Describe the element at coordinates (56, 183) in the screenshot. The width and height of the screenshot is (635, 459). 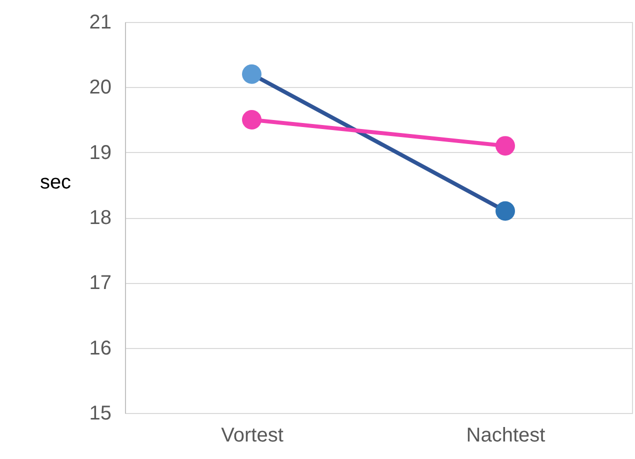
I see `y-axis-title: sec` at that location.